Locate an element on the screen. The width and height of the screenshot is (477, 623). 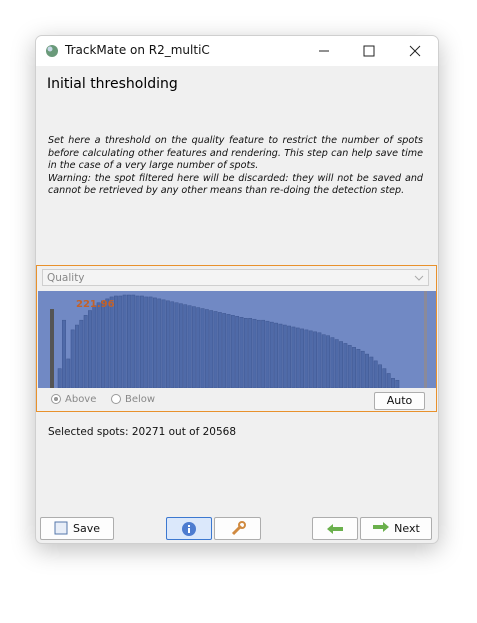
radio-label: Above is located at coordinates (81, 399).